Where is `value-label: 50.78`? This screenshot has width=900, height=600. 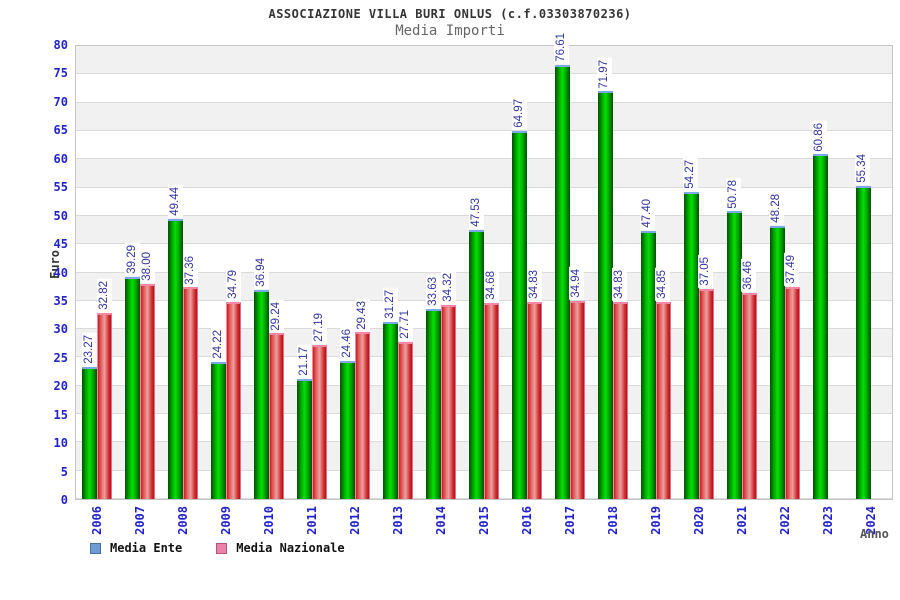 value-label: 50.78 is located at coordinates (734, 194).